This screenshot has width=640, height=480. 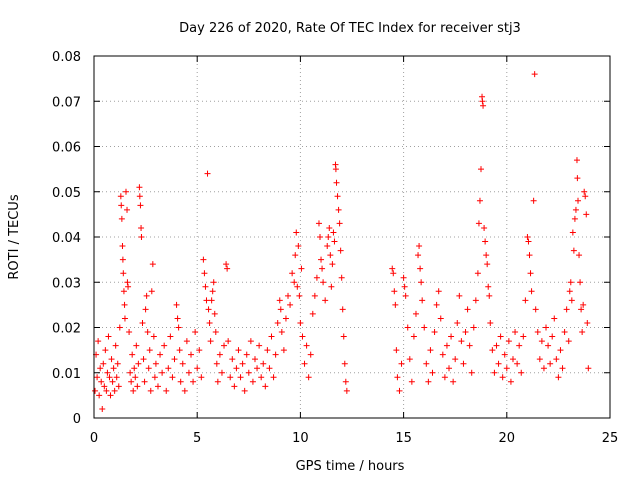 What do you see at coordinates (66, 374) in the screenshot?
I see `y-tick-label: 0.01` at bounding box center [66, 374].